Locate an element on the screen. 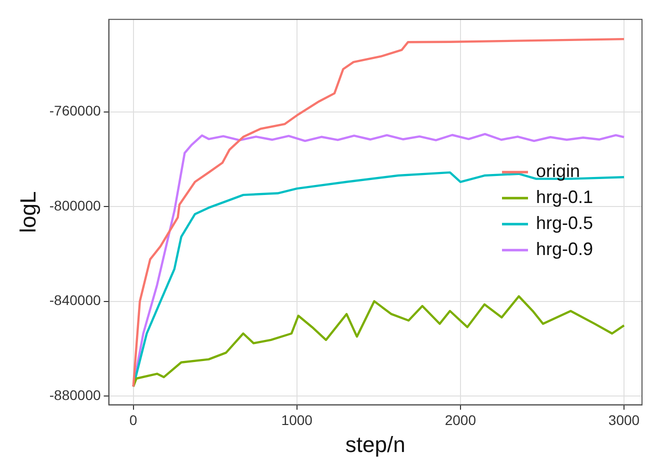 The image size is (656, 471). y-tick-label: -880000 is located at coordinates (75, 394).